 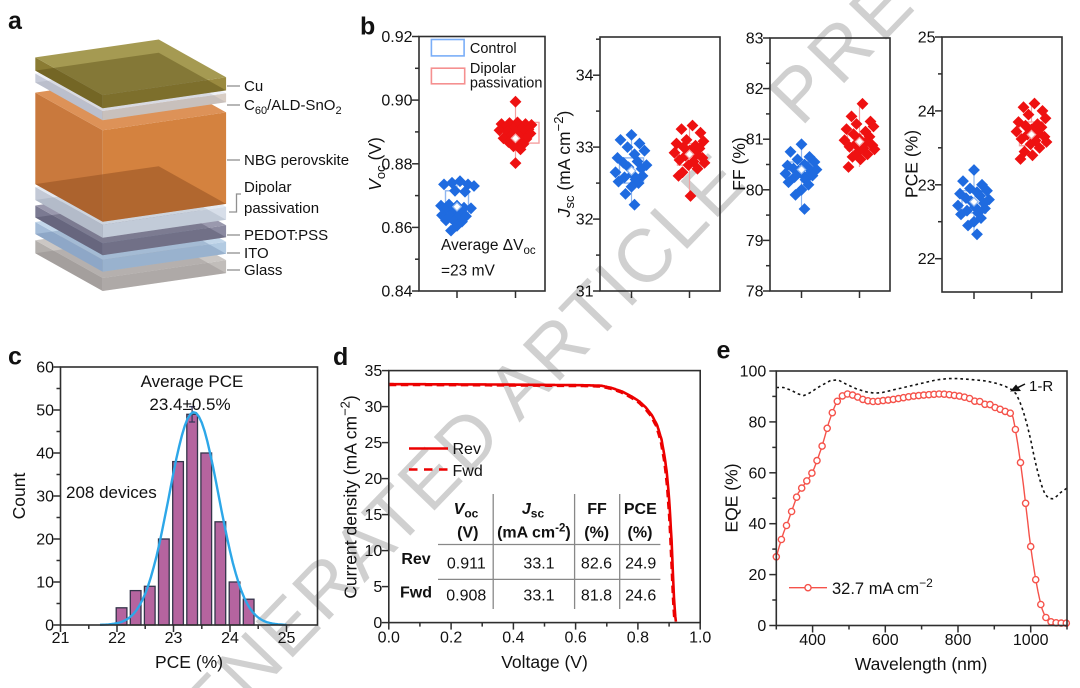 What do you see at coordinates (15, 21) in the screenshot?
I see `svg-text: a` at bounding box center [15, 21].